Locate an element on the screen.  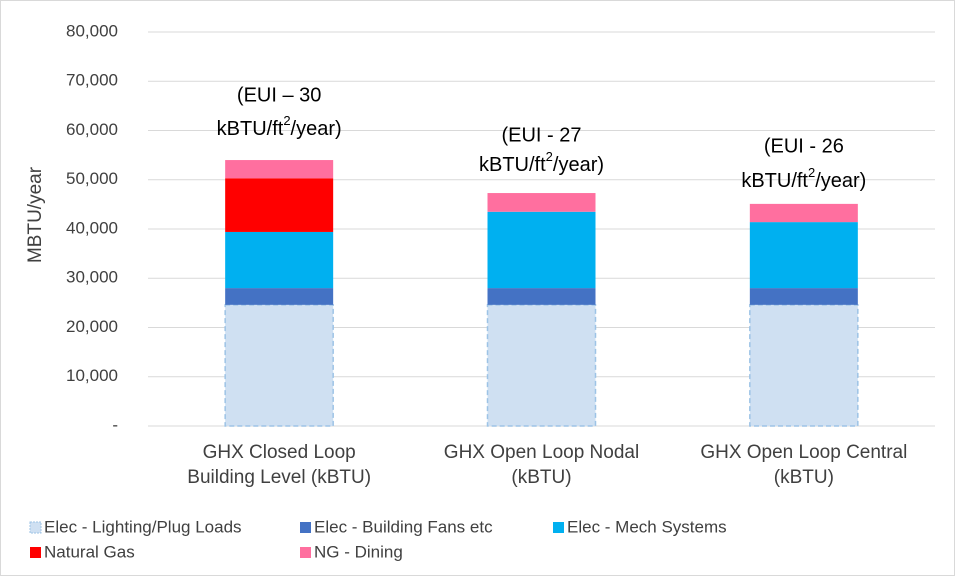
x-tick-label: Building Level (kBTU) is located at coordinates (279, 477).